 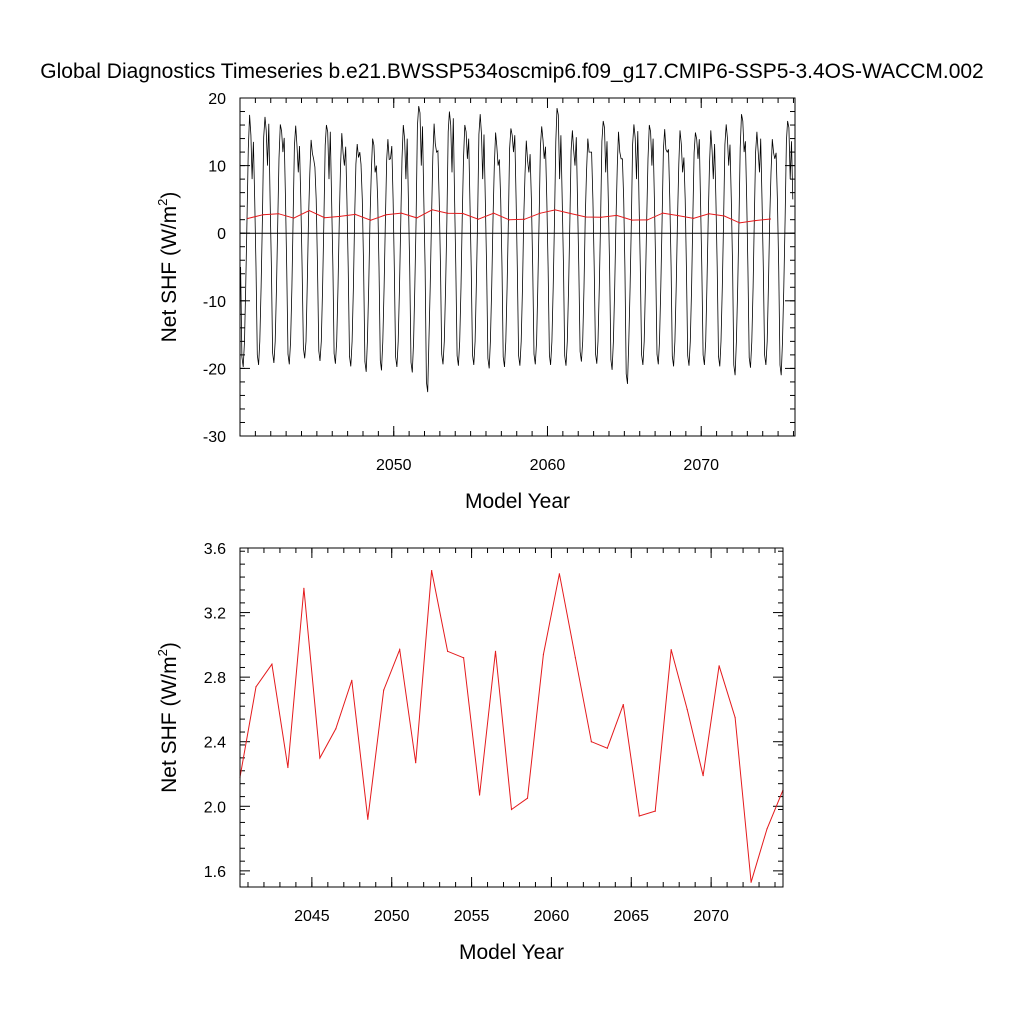 I want to click on y-tick-label: -30, so click(x=214, y=437).